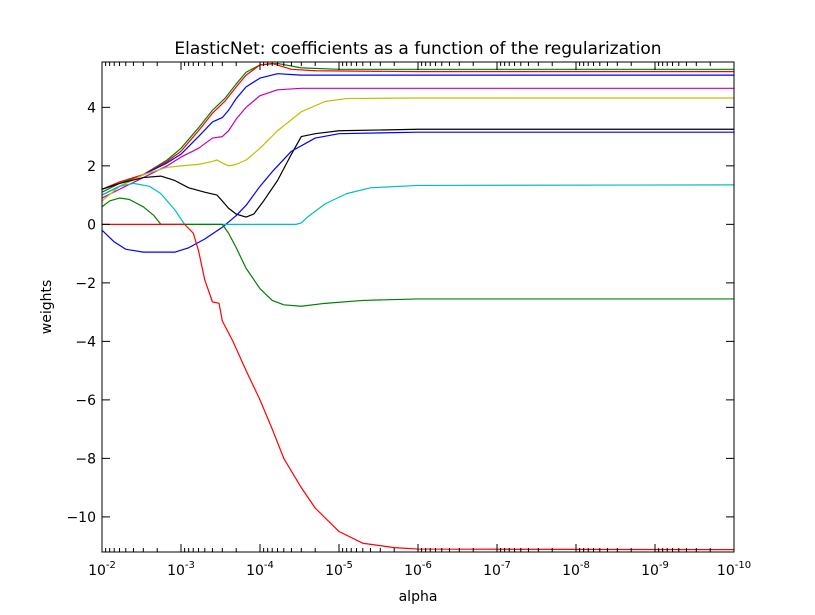 The image size is (815, 615). Describe the element at coordinates (339, 569) in the screenshot. I see `x-tick-label: 10⁻⁵` at that location.